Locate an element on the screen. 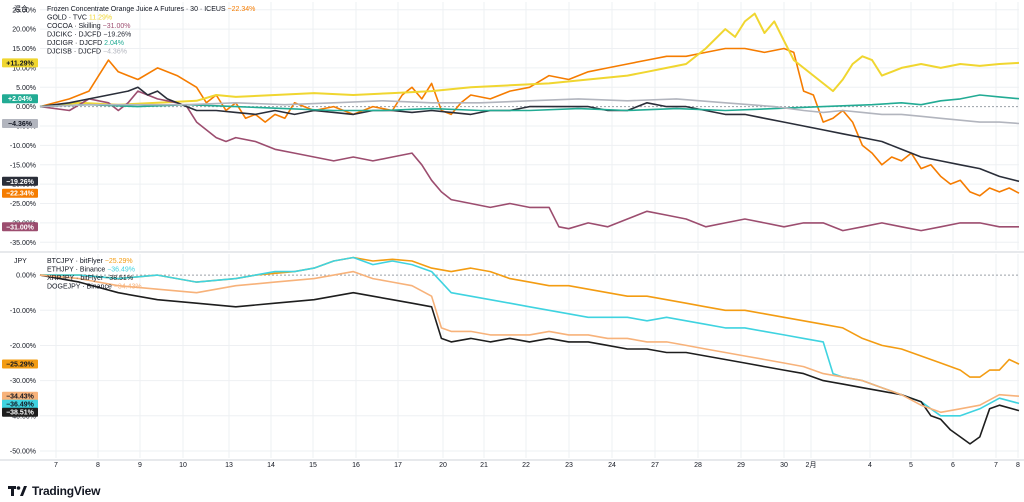  y-tick-label: -30.00% is located at coordinates (23, 381).